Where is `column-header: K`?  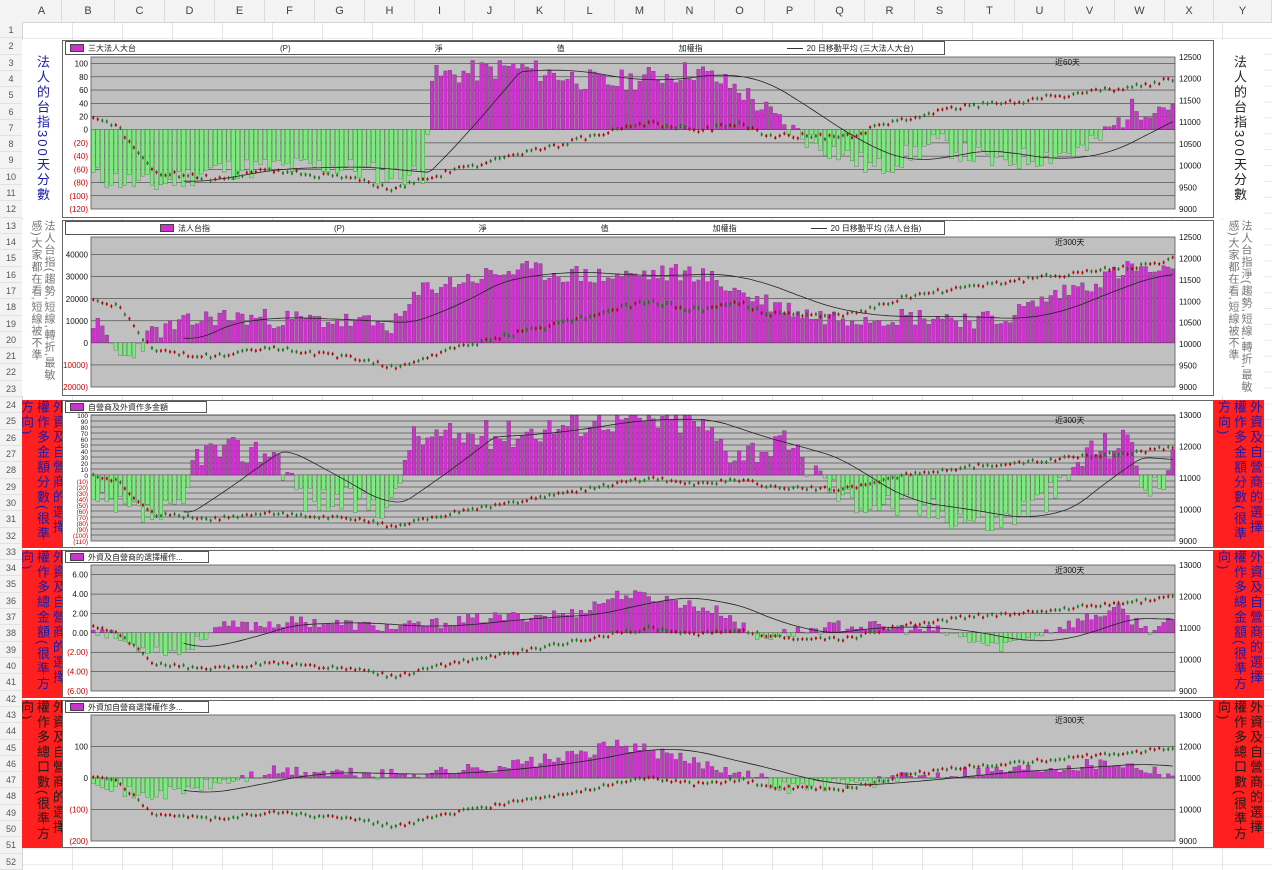
column-header: K is located at coordinates (540, 11).